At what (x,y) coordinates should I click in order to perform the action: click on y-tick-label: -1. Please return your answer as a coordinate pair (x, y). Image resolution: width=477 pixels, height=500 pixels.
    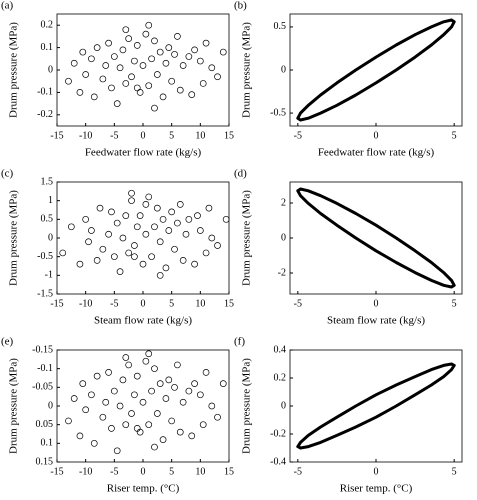
    Looking at the image, I should click on (49, 275).